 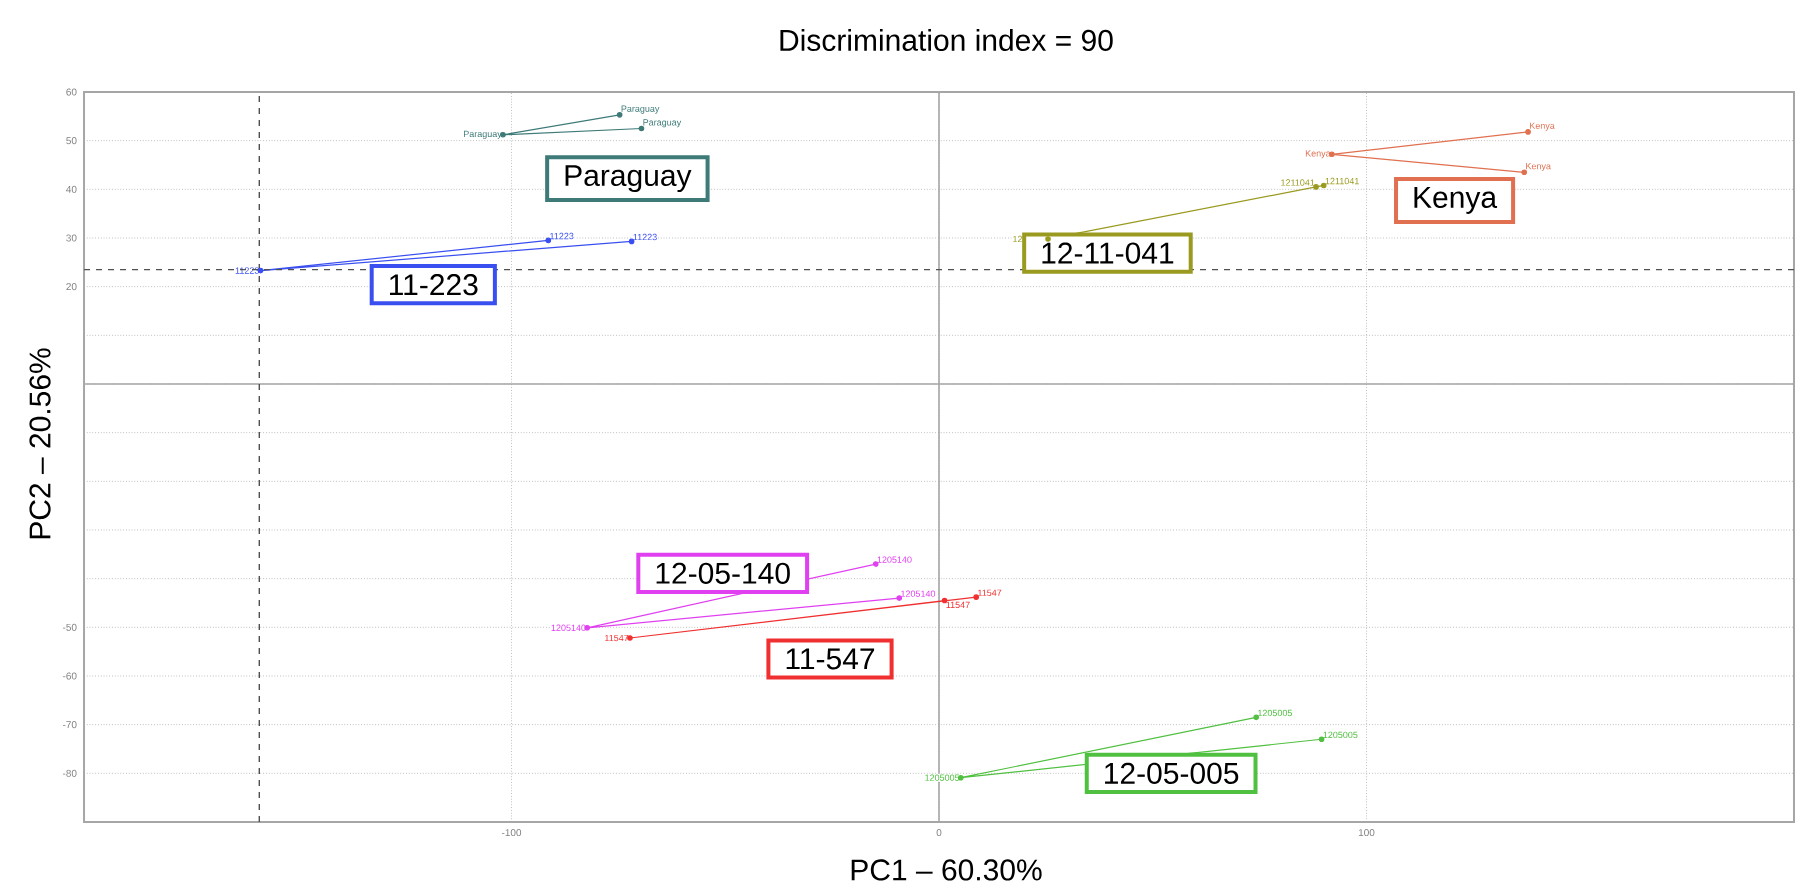 What do you see at coordinates (1108, 253) in the screenshot?
I see `annotation: 12-11-041` at bounding box center [1108, 253].